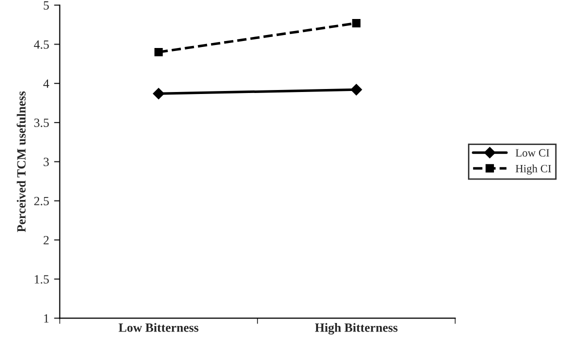  What do you see at coordinates (534, 169) in the screenshot?
I see `legend-label: High CI` at bounding box center [534, 169].